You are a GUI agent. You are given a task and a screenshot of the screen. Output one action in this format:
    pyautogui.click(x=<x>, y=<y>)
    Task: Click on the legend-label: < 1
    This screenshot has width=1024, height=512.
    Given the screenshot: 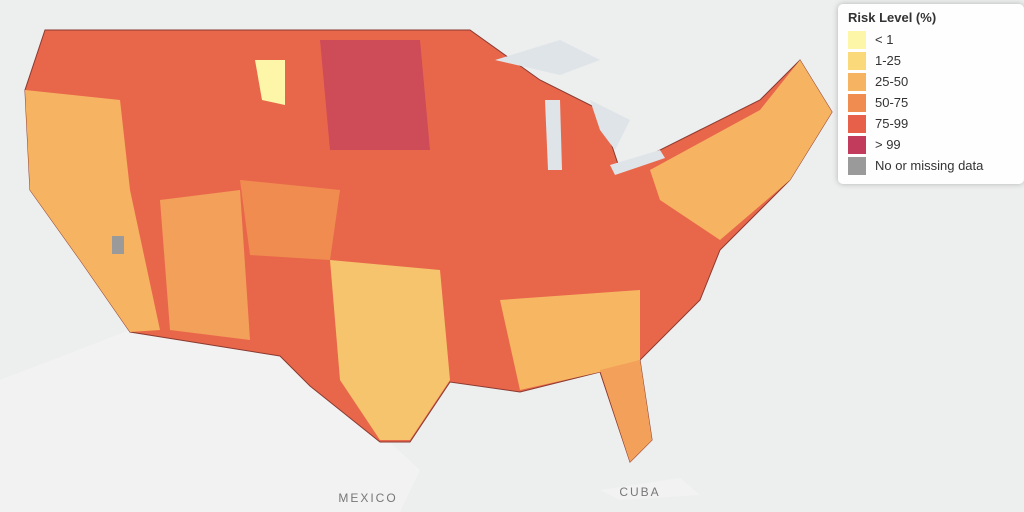 What is the action you would take?
    pyautogui.click(x=884, y=39)
    